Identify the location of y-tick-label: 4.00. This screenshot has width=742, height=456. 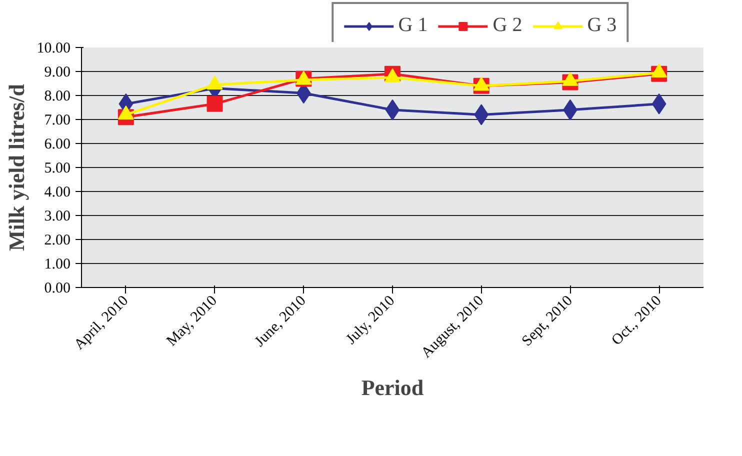
(57, 192).